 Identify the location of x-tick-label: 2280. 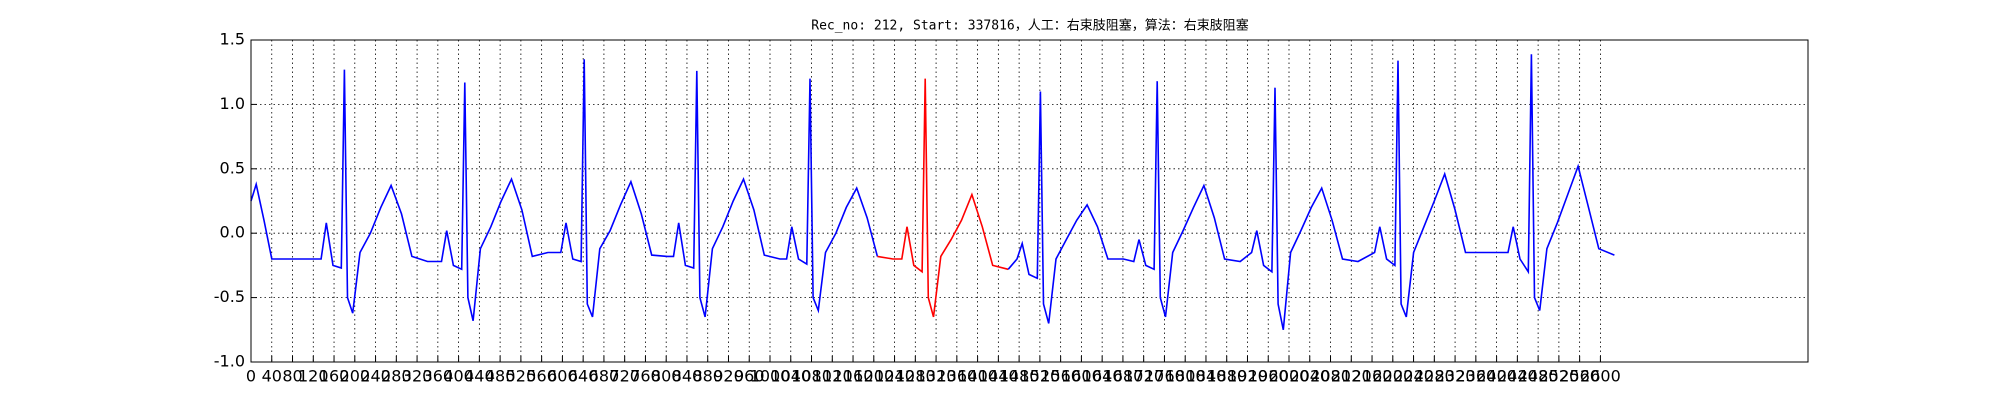
(1434, 376).